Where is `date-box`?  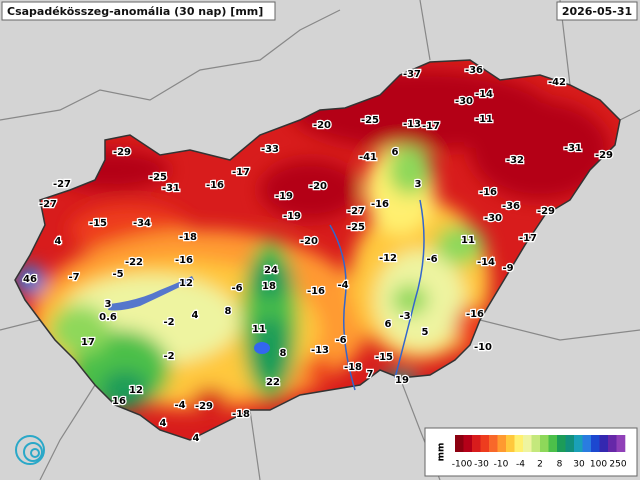
date-box is located at coordinates (597, 11).